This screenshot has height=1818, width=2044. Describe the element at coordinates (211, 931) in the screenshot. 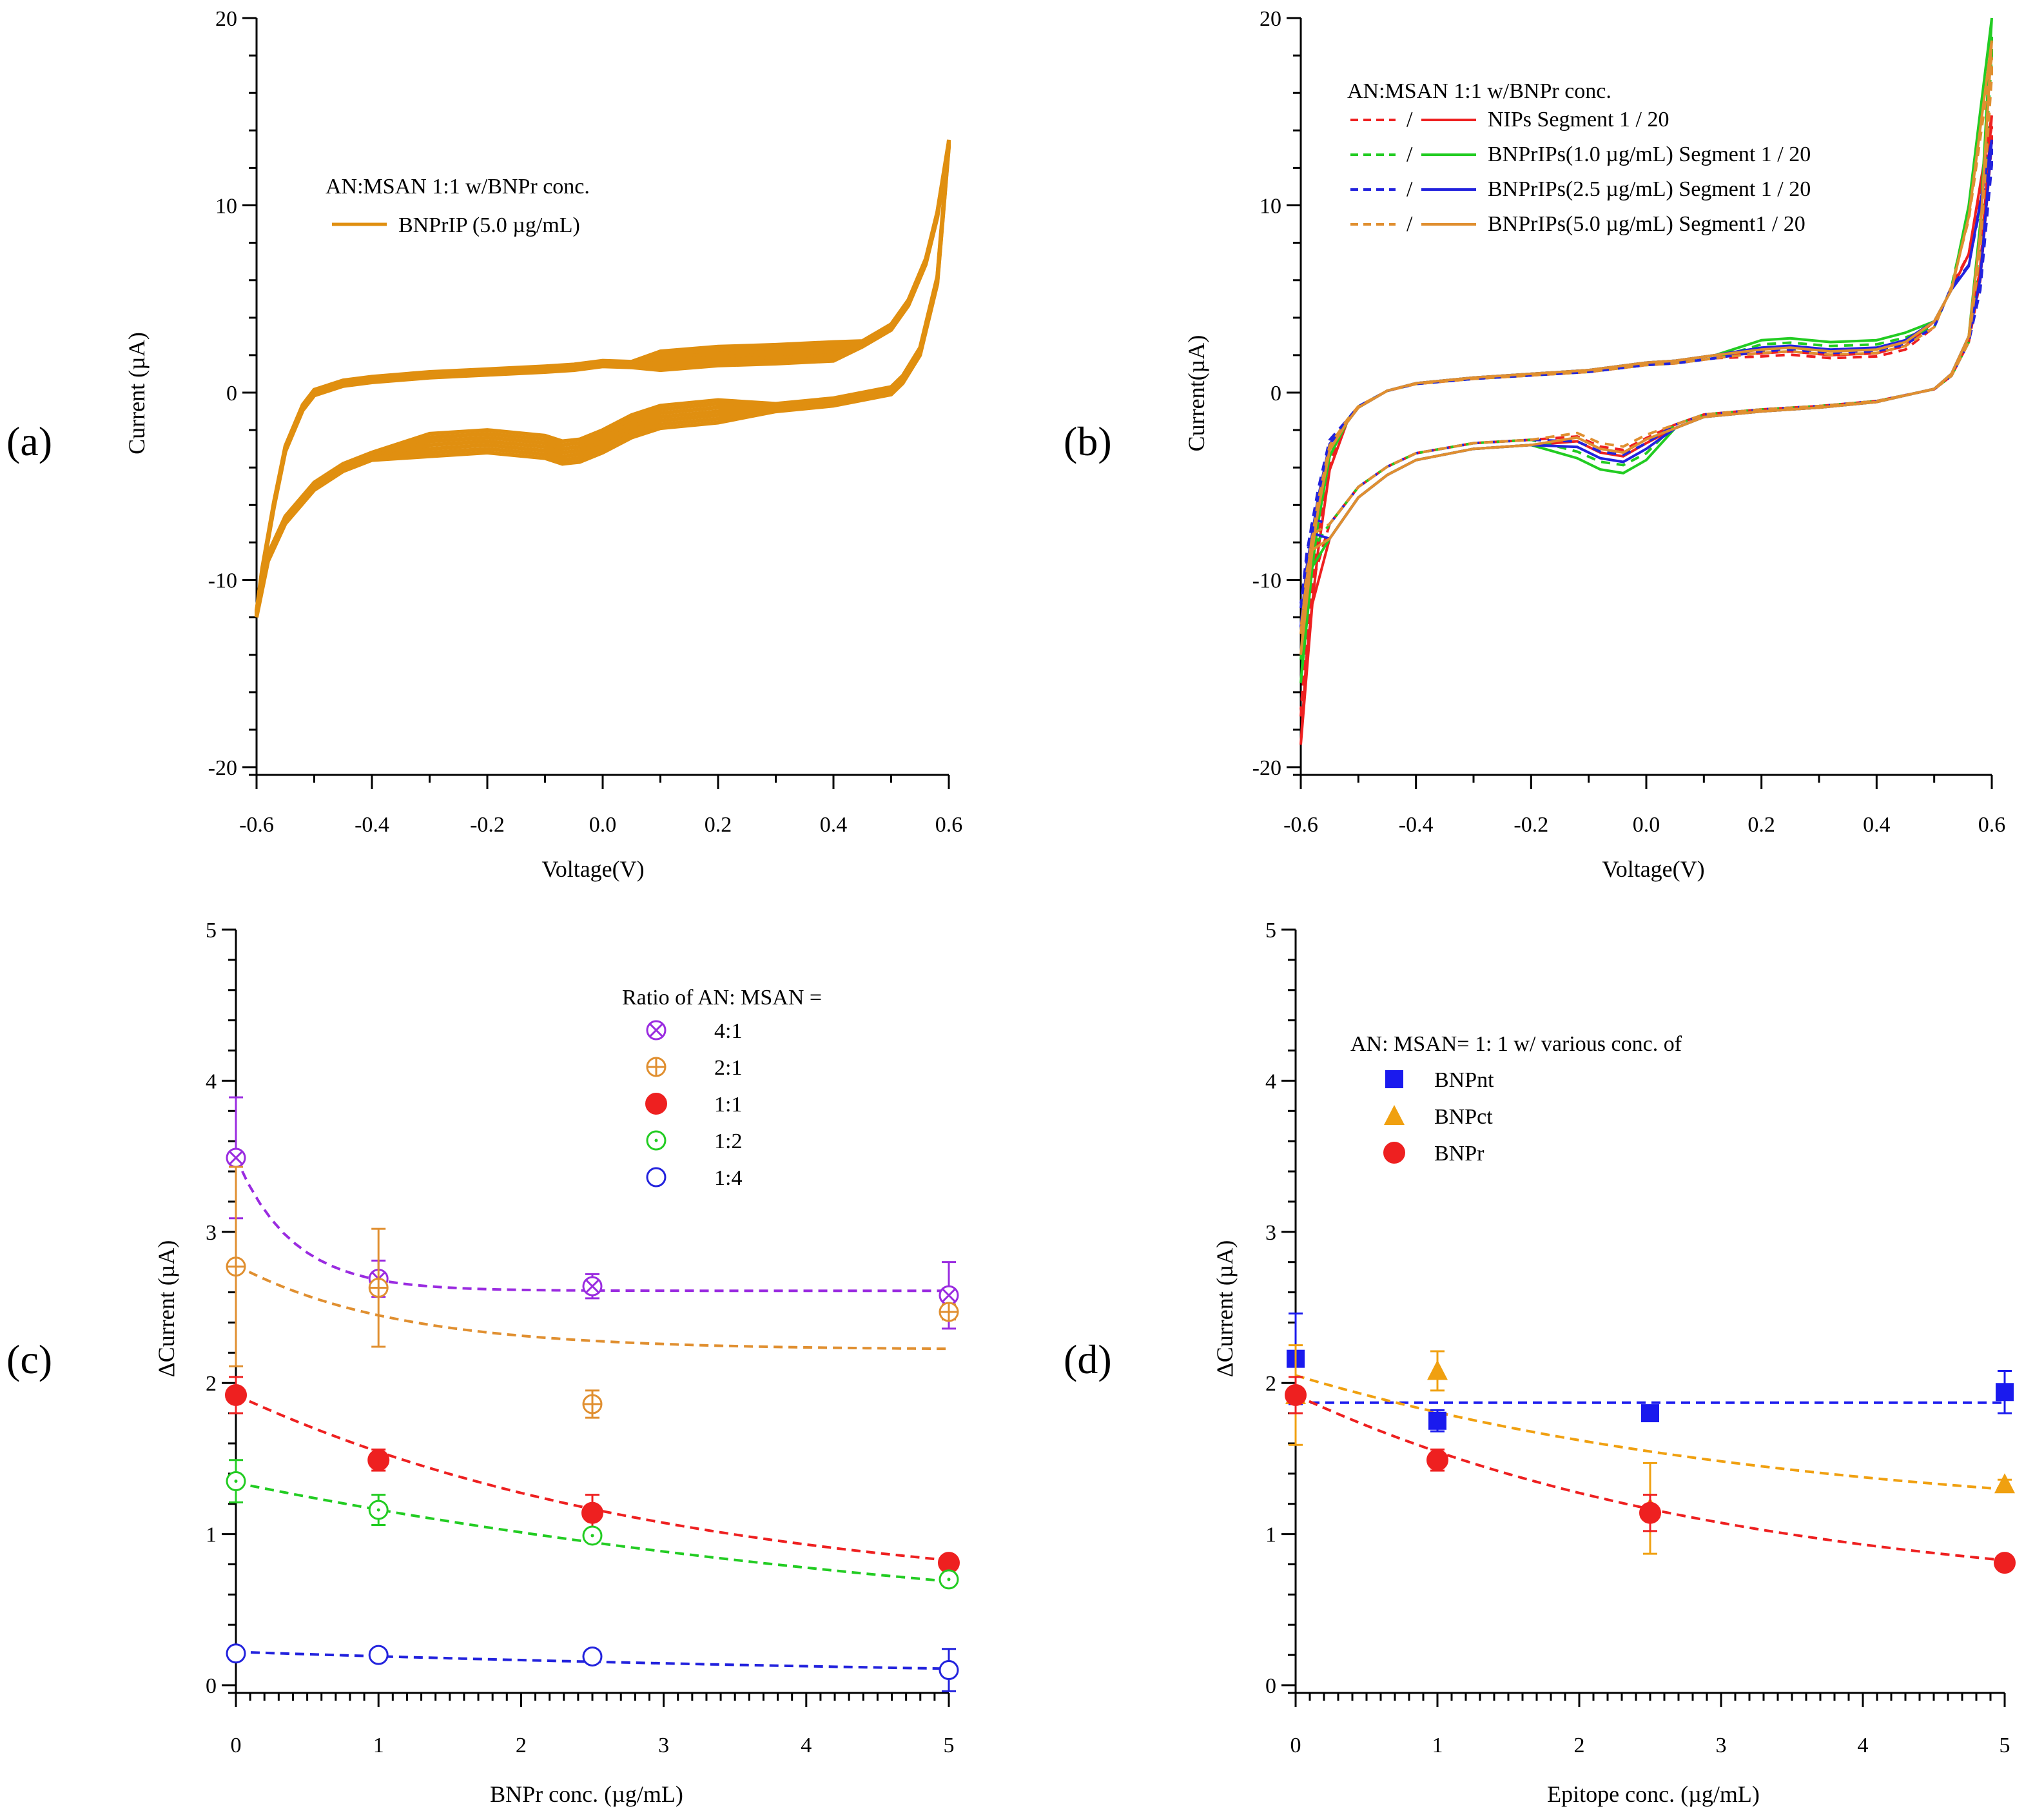

I see `panel-c-y-tick-label: 5` at that location.